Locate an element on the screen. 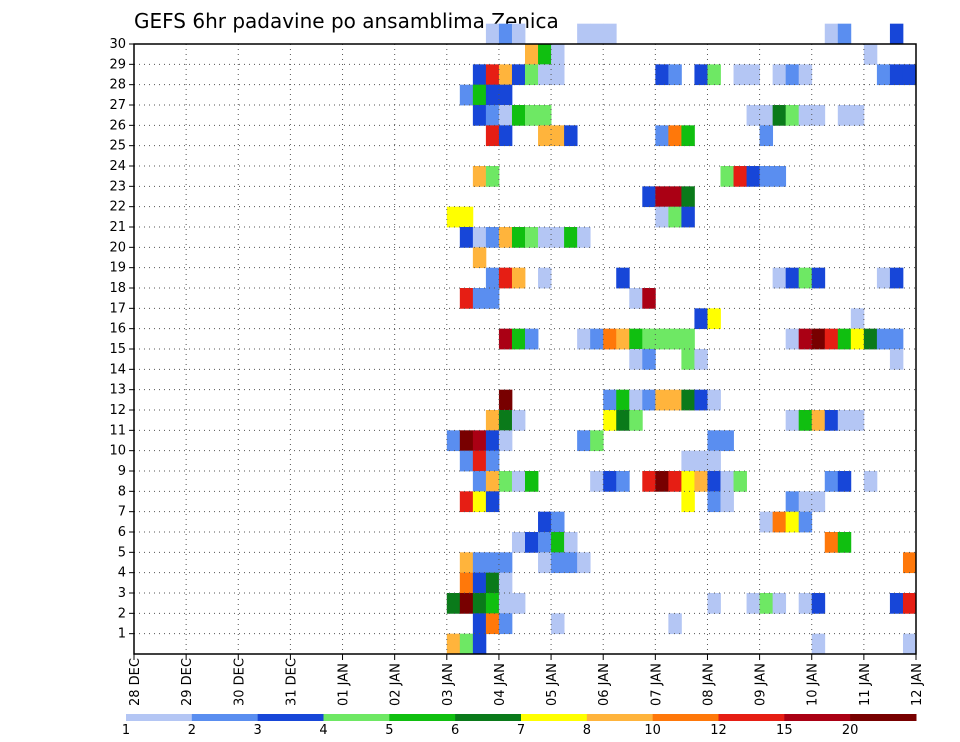 The height and width of the screenshot is (742, 960). y-tick-label: 11 is located at coordinates (117, 430).